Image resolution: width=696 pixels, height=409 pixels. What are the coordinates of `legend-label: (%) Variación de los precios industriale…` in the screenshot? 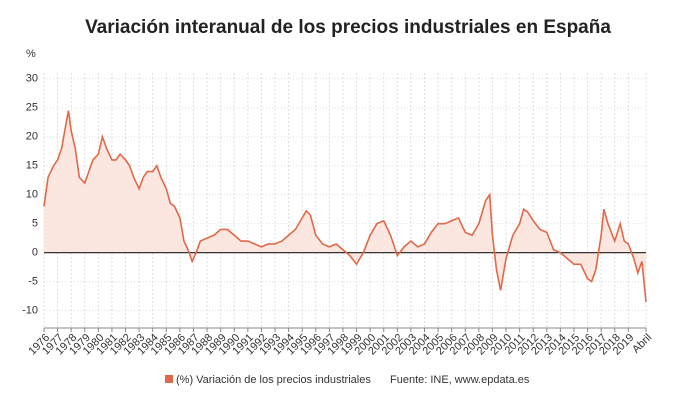 It's located at (273, 380).